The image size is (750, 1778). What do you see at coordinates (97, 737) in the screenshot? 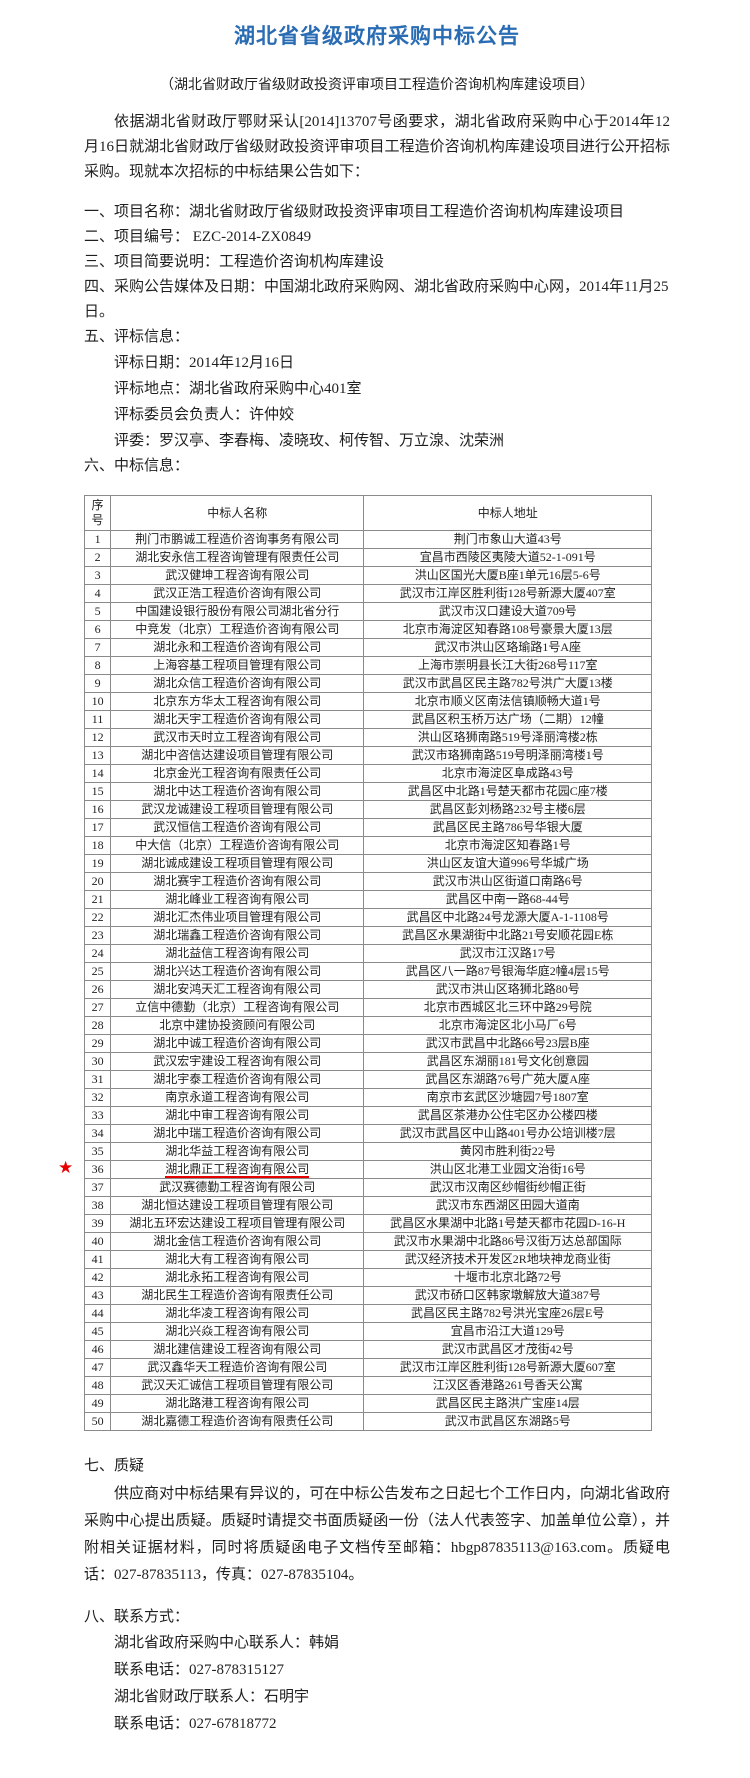
I see `cell-index: 12` at bounding box center [97, 737].